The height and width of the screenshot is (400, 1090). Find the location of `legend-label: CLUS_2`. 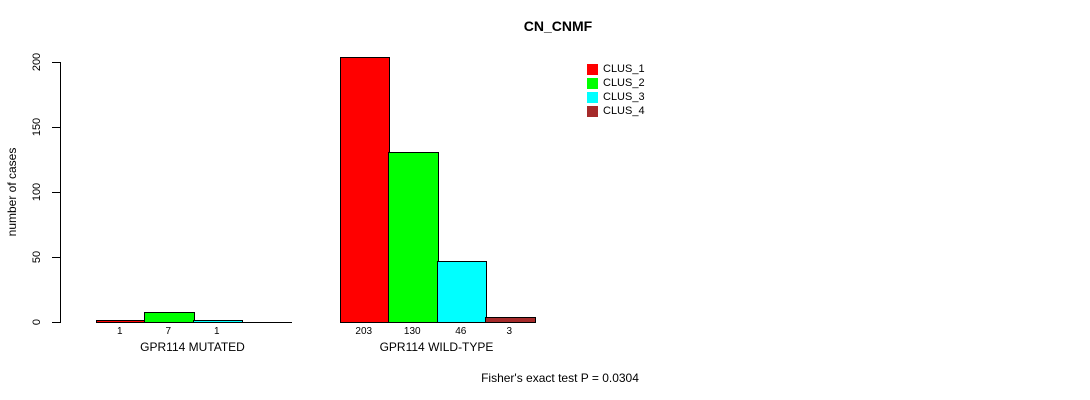

legend-label: CLUS_2 is located at coordinates (624, 83).